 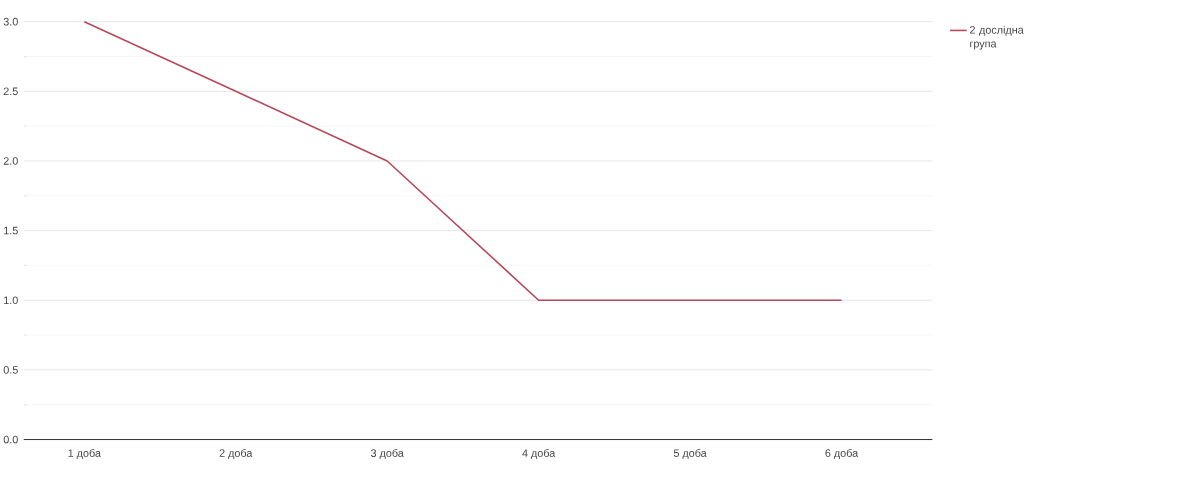 What do you see at coordinates (11, 230) in the screenshot?
I see `y-tick-label: 1.5` at bounding box center [11, 230].